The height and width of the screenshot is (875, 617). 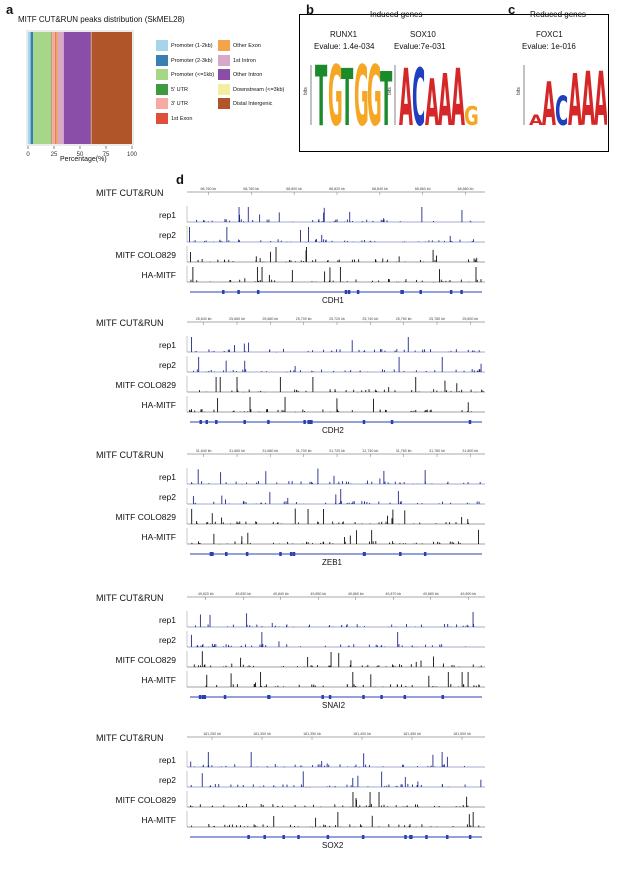 I want to click on legend-entry: Other Exon, so click(x=239, y=45).